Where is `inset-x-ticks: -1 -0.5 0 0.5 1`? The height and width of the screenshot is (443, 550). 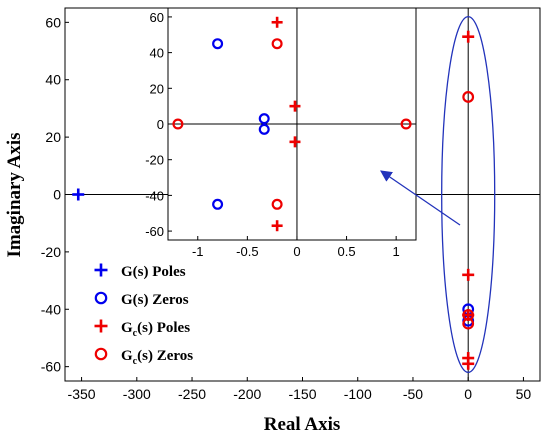
inset-x-ticks: -1 -0.5 0 0.5 1 is located at coordinates (296, 247).